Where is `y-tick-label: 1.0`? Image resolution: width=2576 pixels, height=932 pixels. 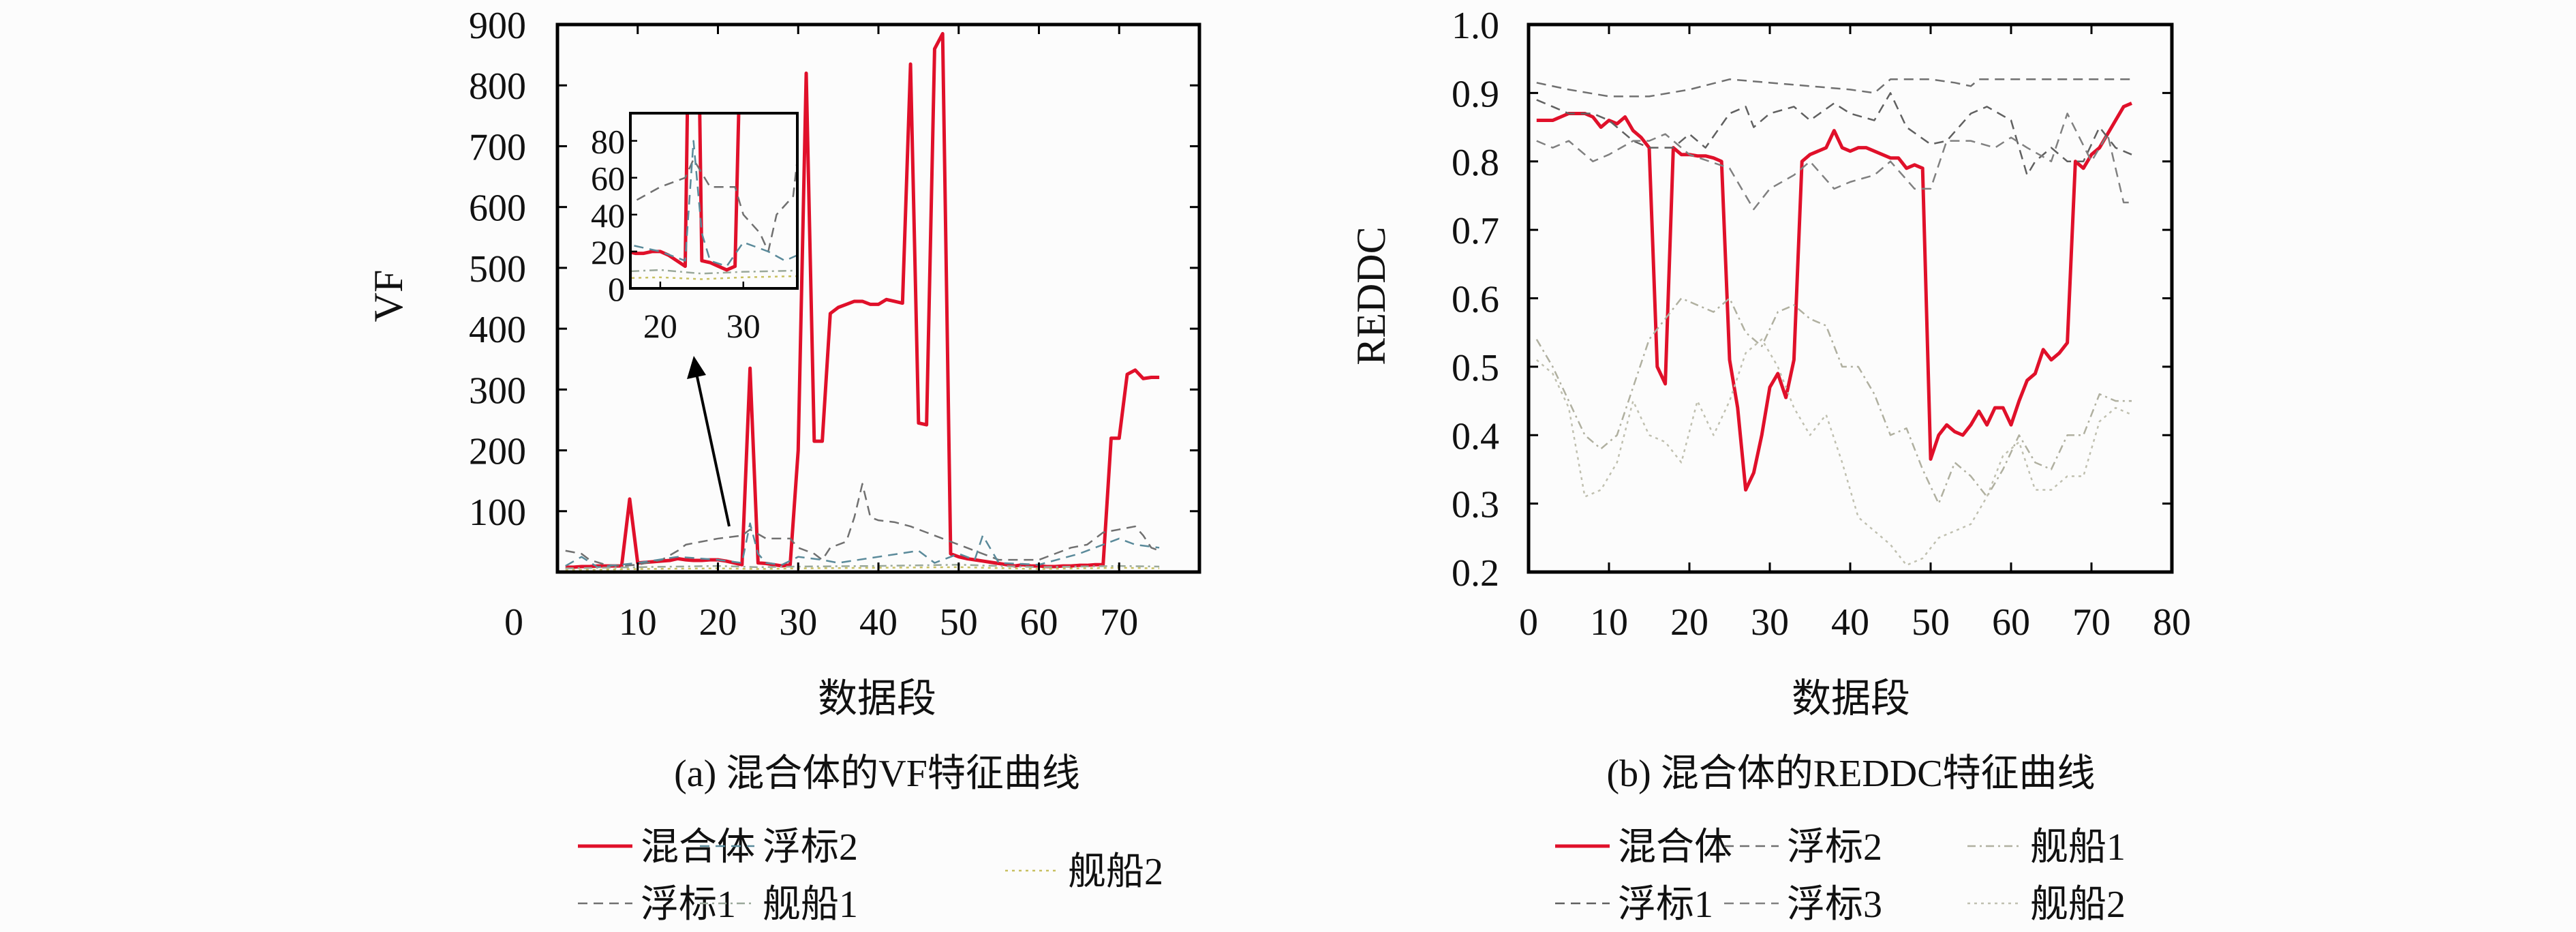
y-tick-label: 1.0 is located at coordinates (1475, 26).